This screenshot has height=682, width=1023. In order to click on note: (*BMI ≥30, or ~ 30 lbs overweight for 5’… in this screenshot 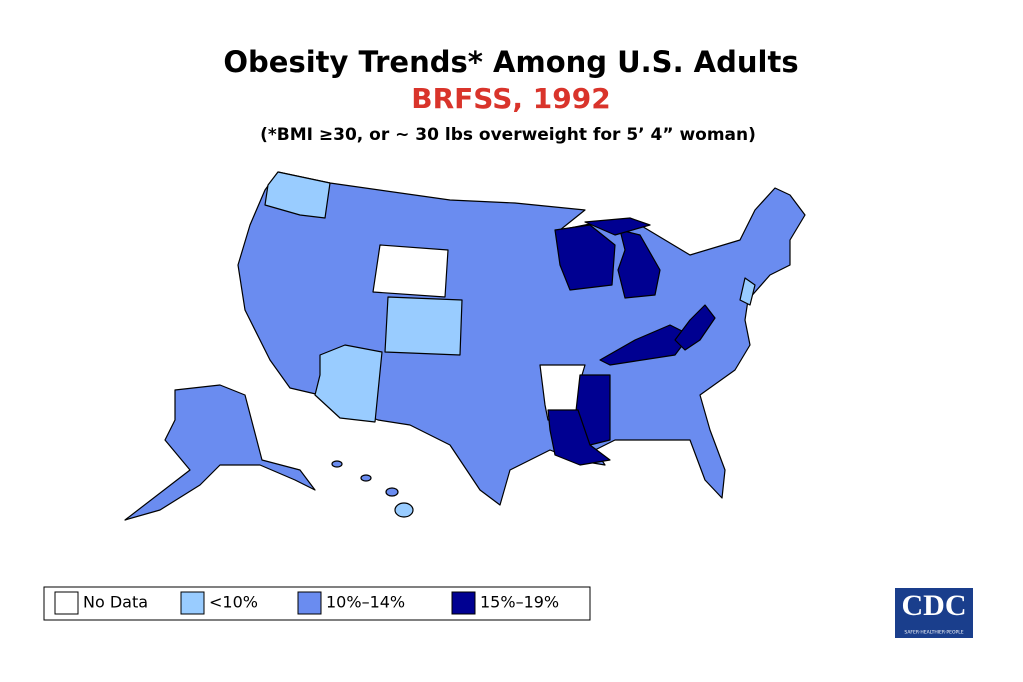, I will do `click(508, 135)`.